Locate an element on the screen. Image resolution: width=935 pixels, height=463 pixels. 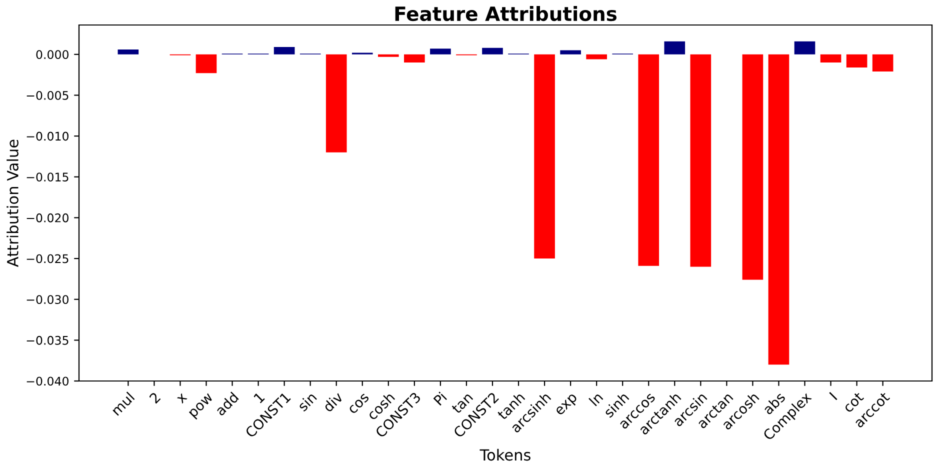
x-tick-label: 2 is located at coordinates (154, 398).